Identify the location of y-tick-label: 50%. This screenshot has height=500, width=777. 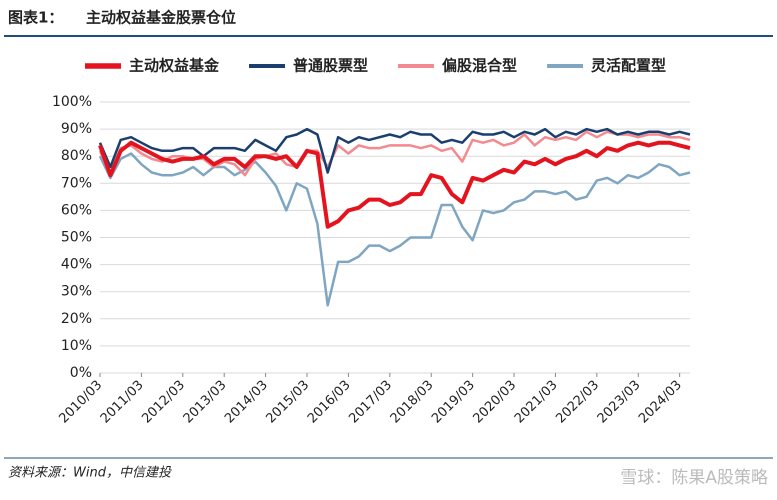
(76, 238).